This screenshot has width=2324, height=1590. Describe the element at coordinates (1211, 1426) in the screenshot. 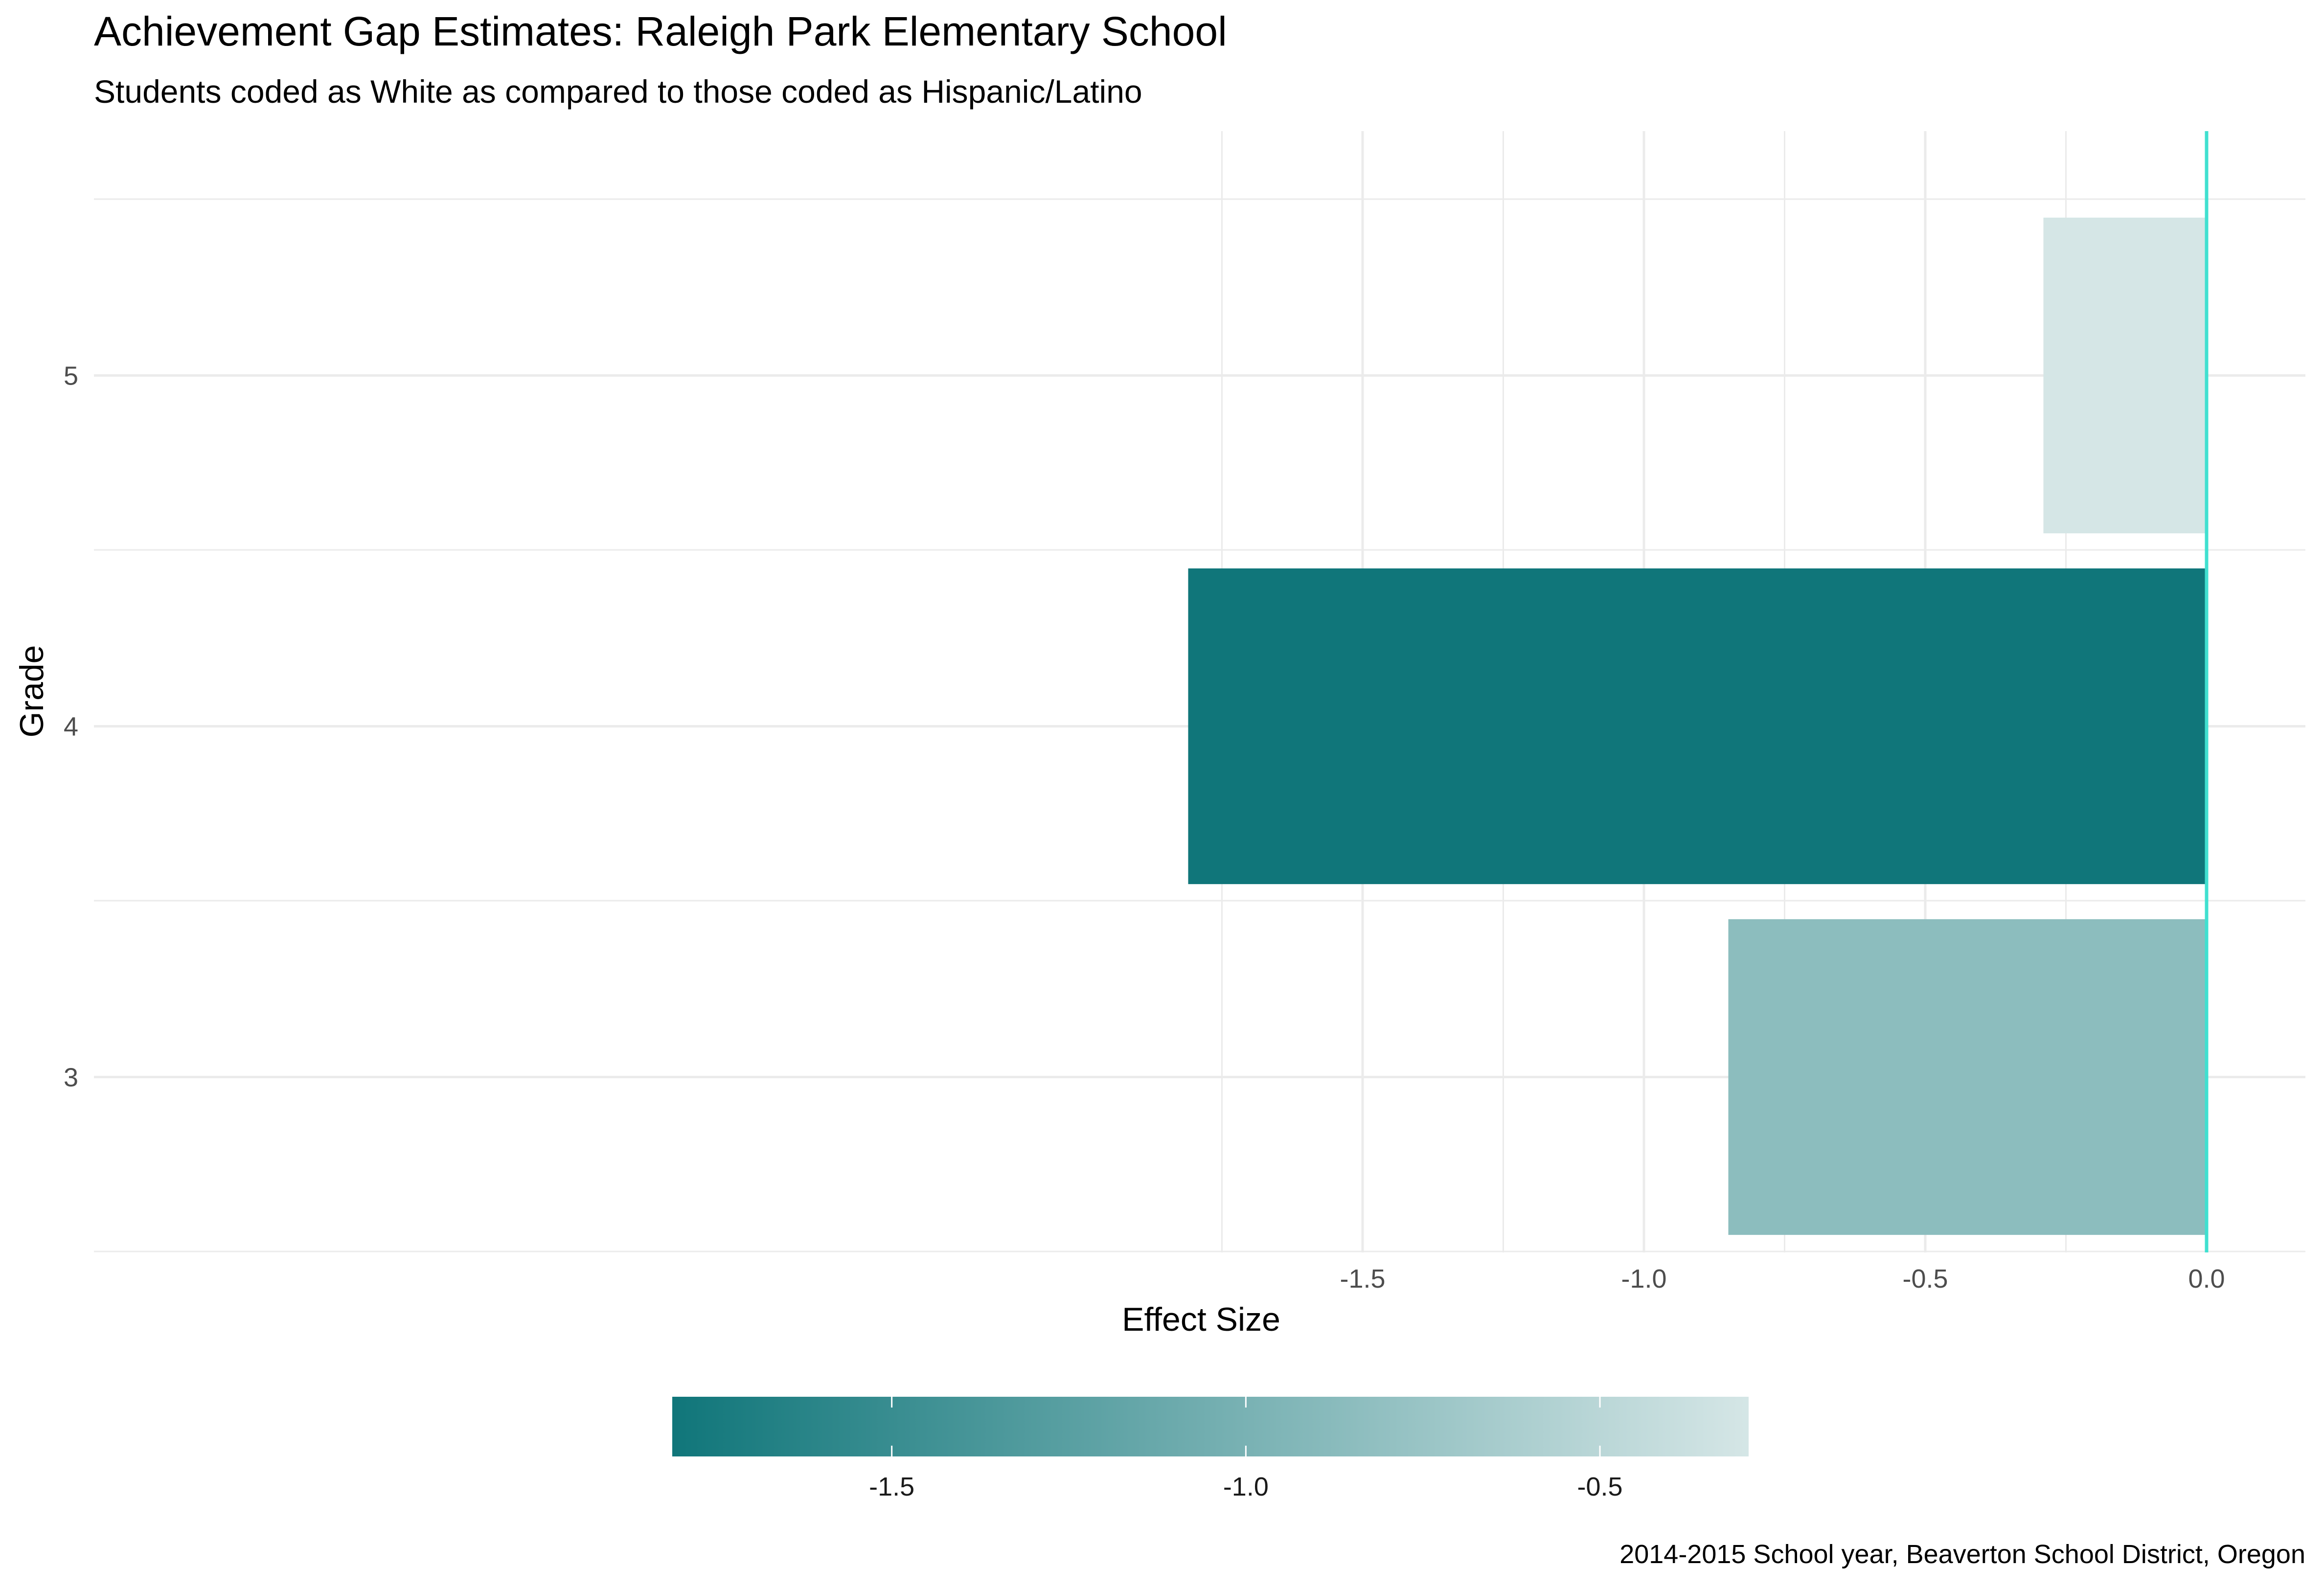

I see `colorbar-gradient` at that location.